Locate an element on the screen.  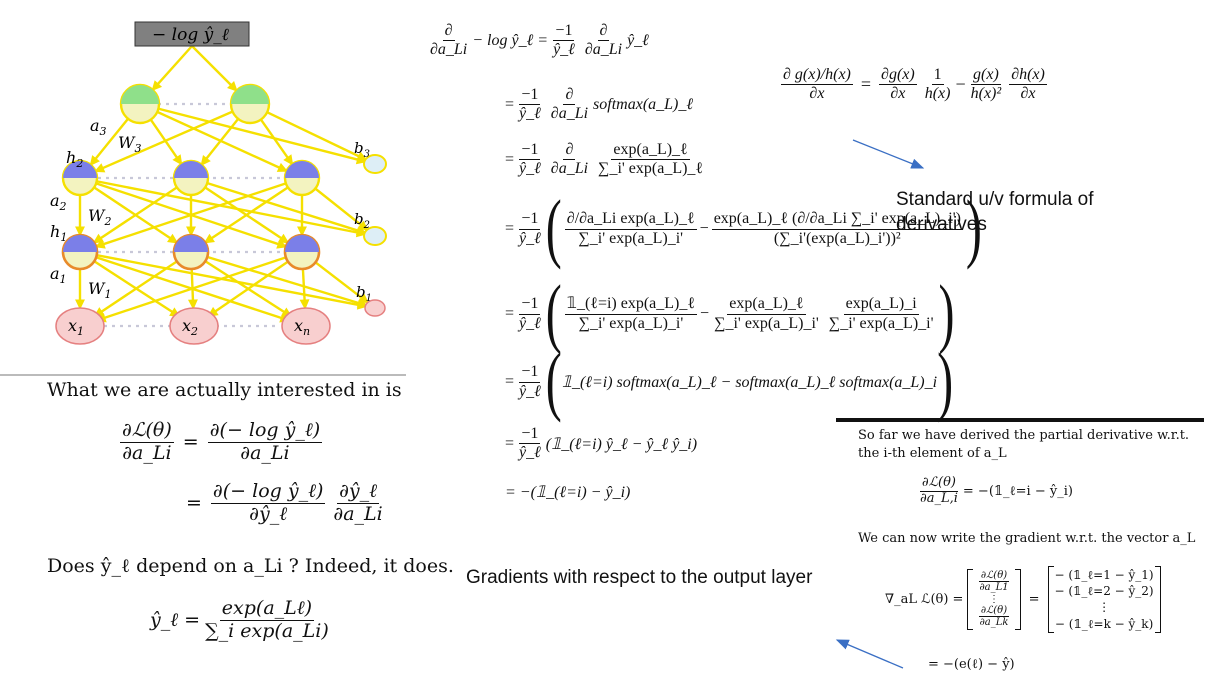
svg-text: b3 is located at coordinates (362, 149).